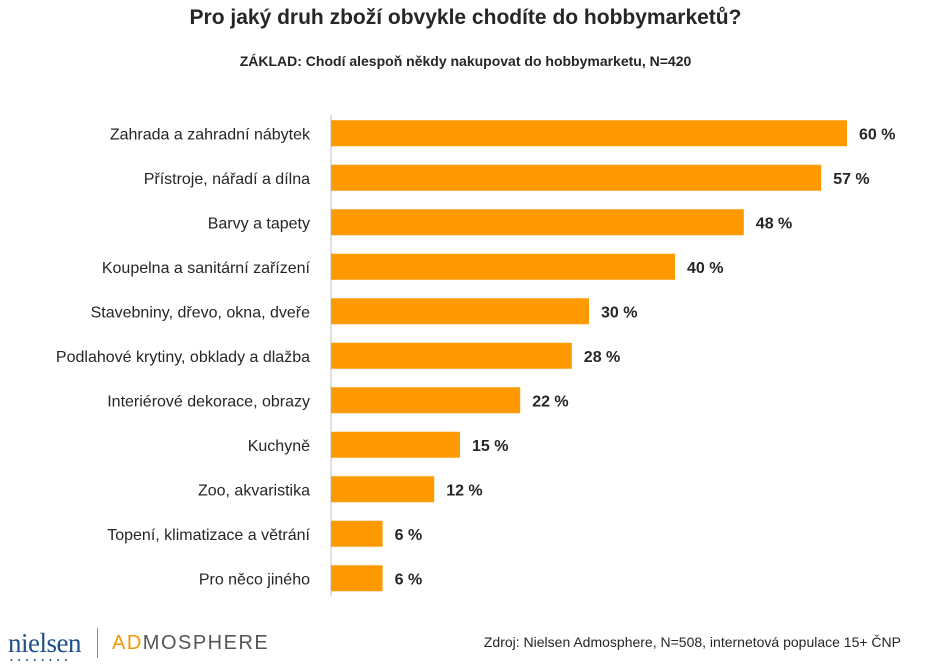 The height and width of the screenshot is (670, 931). I want to click on nielsen-logo: nielsen ••••••••, so click(44, 646).